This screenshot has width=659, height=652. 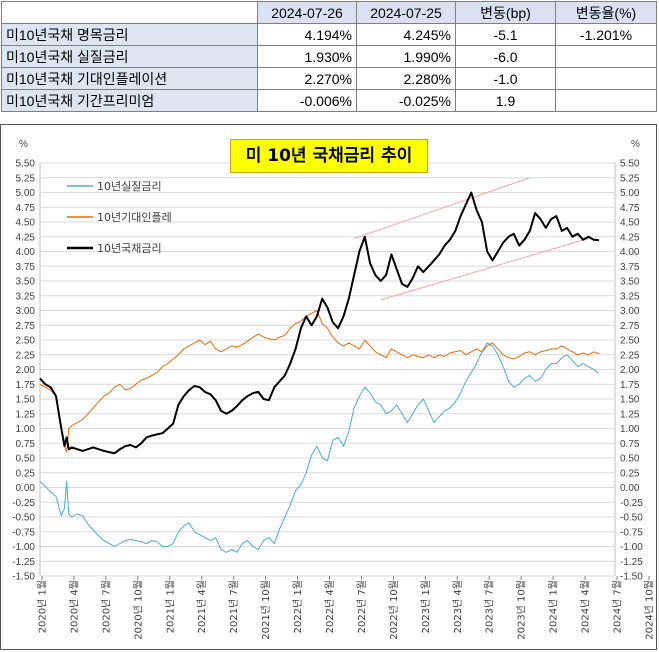 I want to click on y-tick-label-right: -0.75, so click(x=631, y=532).